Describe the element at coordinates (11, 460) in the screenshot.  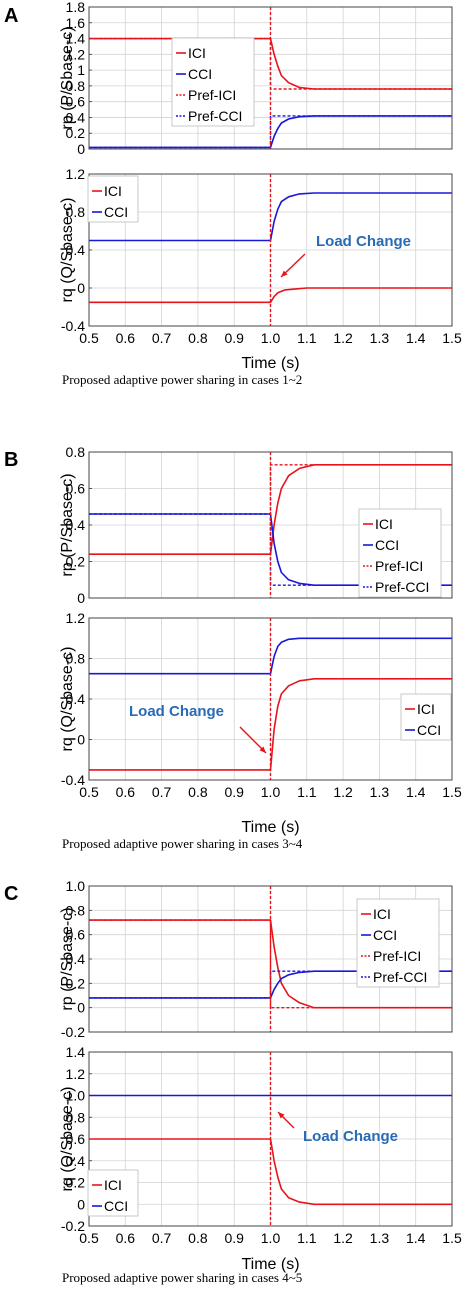
I see `panel-label: B` at that location.